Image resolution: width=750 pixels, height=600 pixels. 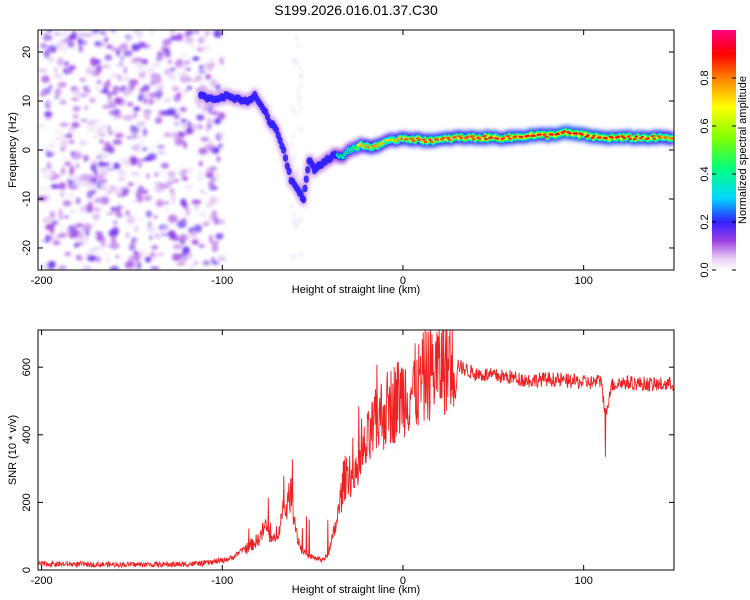 I want to click on colorbar-tick-label: 0.8, so click(x=705, y=77).